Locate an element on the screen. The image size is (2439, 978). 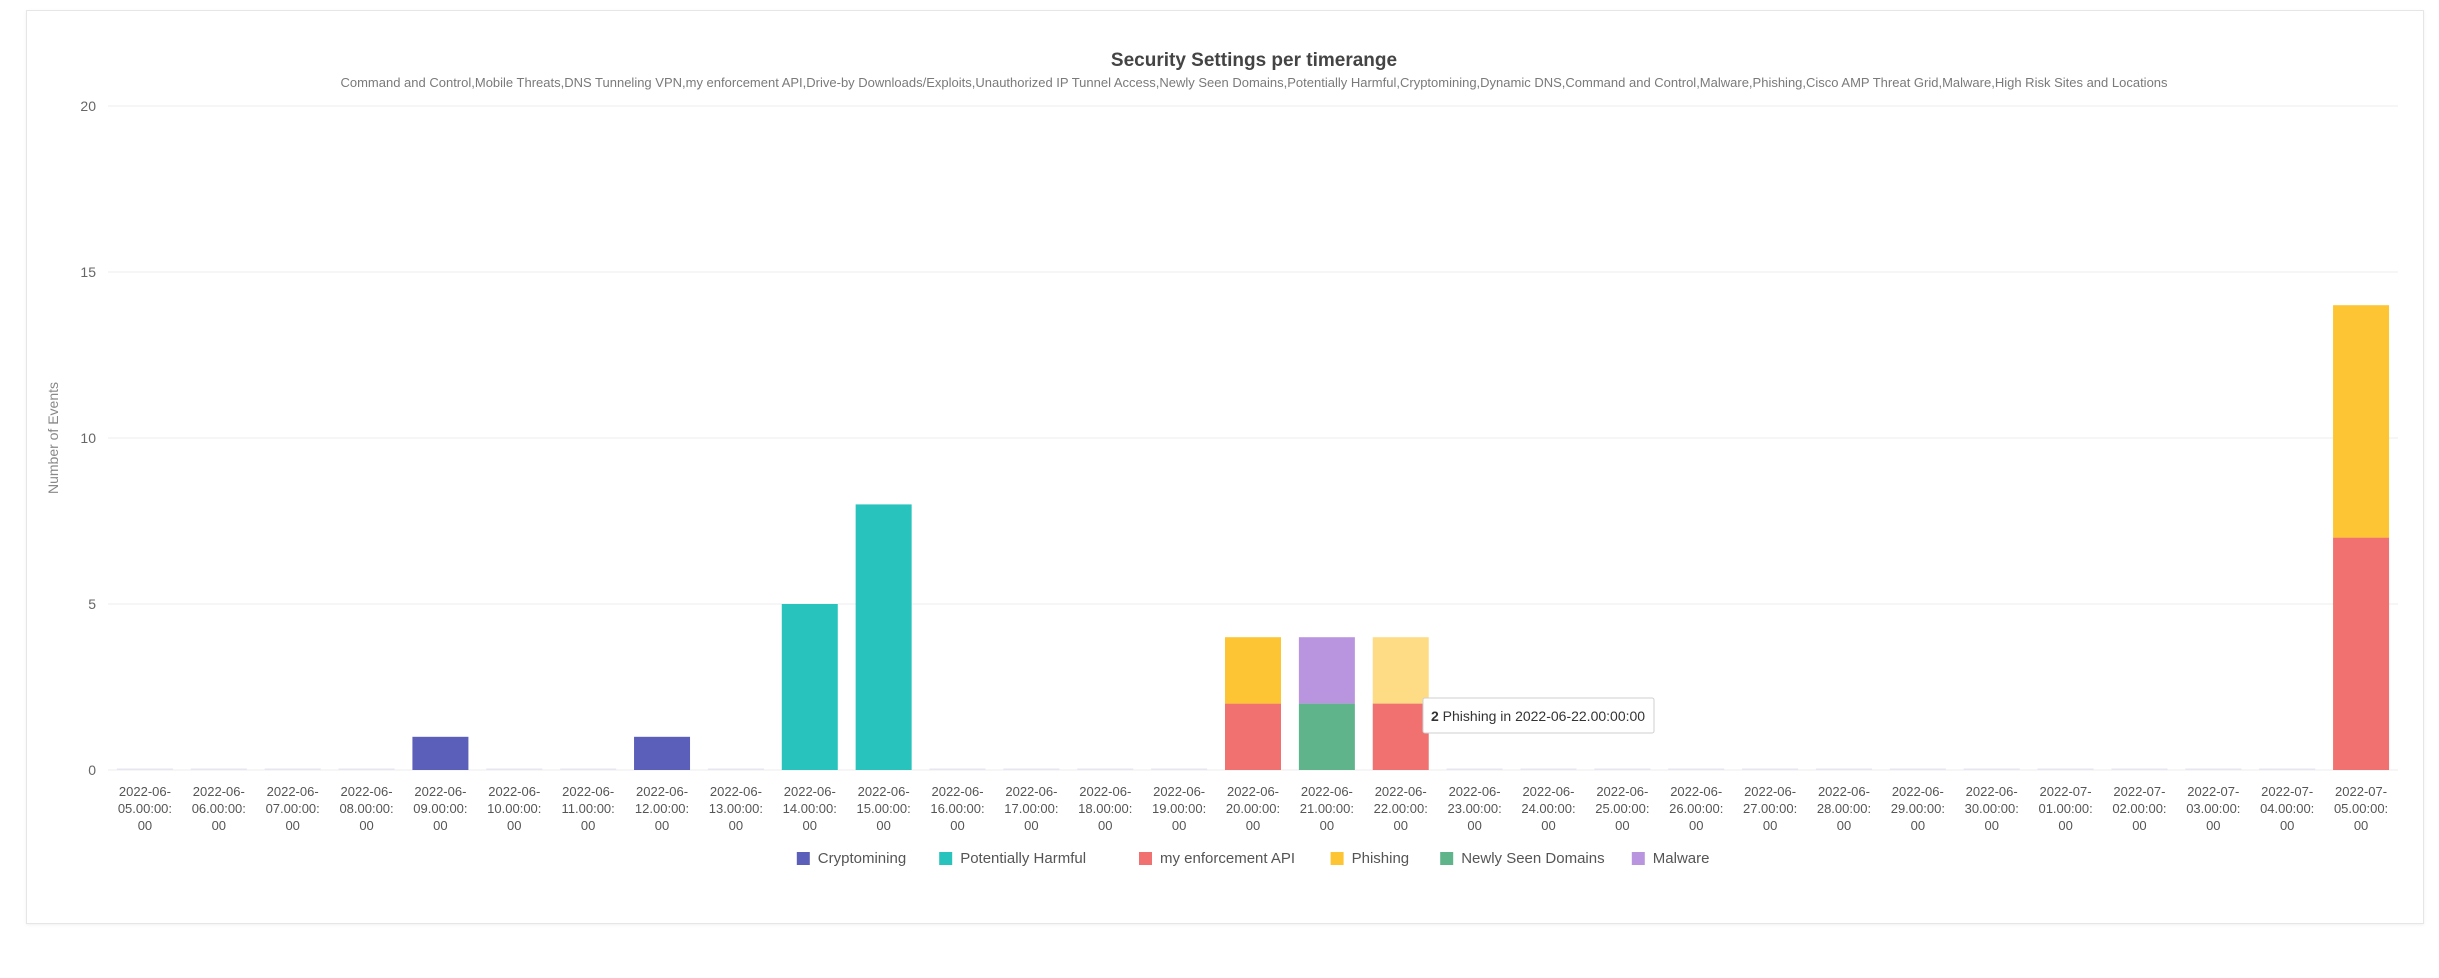
tooltip-value: 2 is located at coordinates (1435, 716).